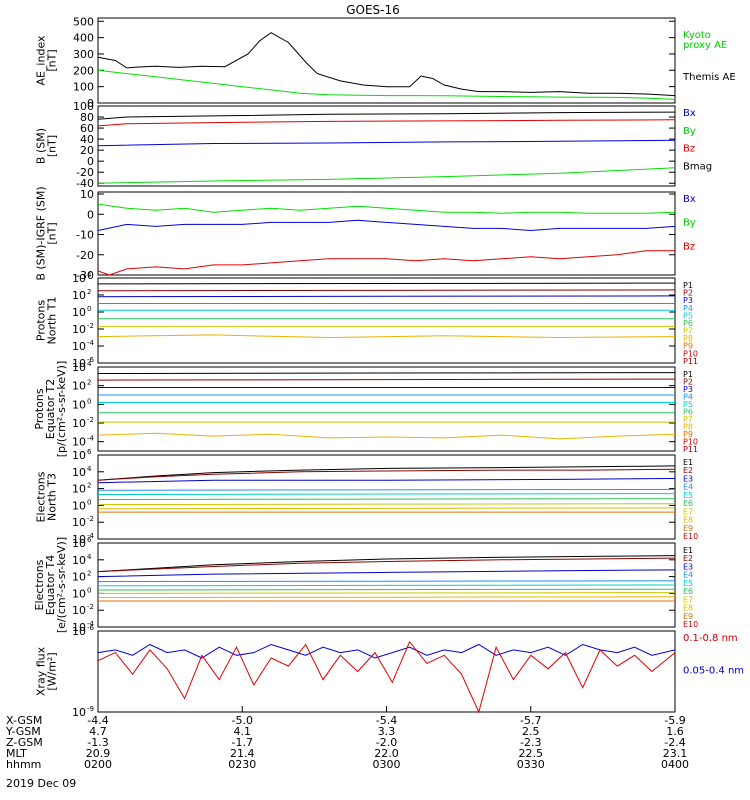  Describe the element at coordinates (87, 139) in the screenshot. I see `y-tick-label: 40` at that location.